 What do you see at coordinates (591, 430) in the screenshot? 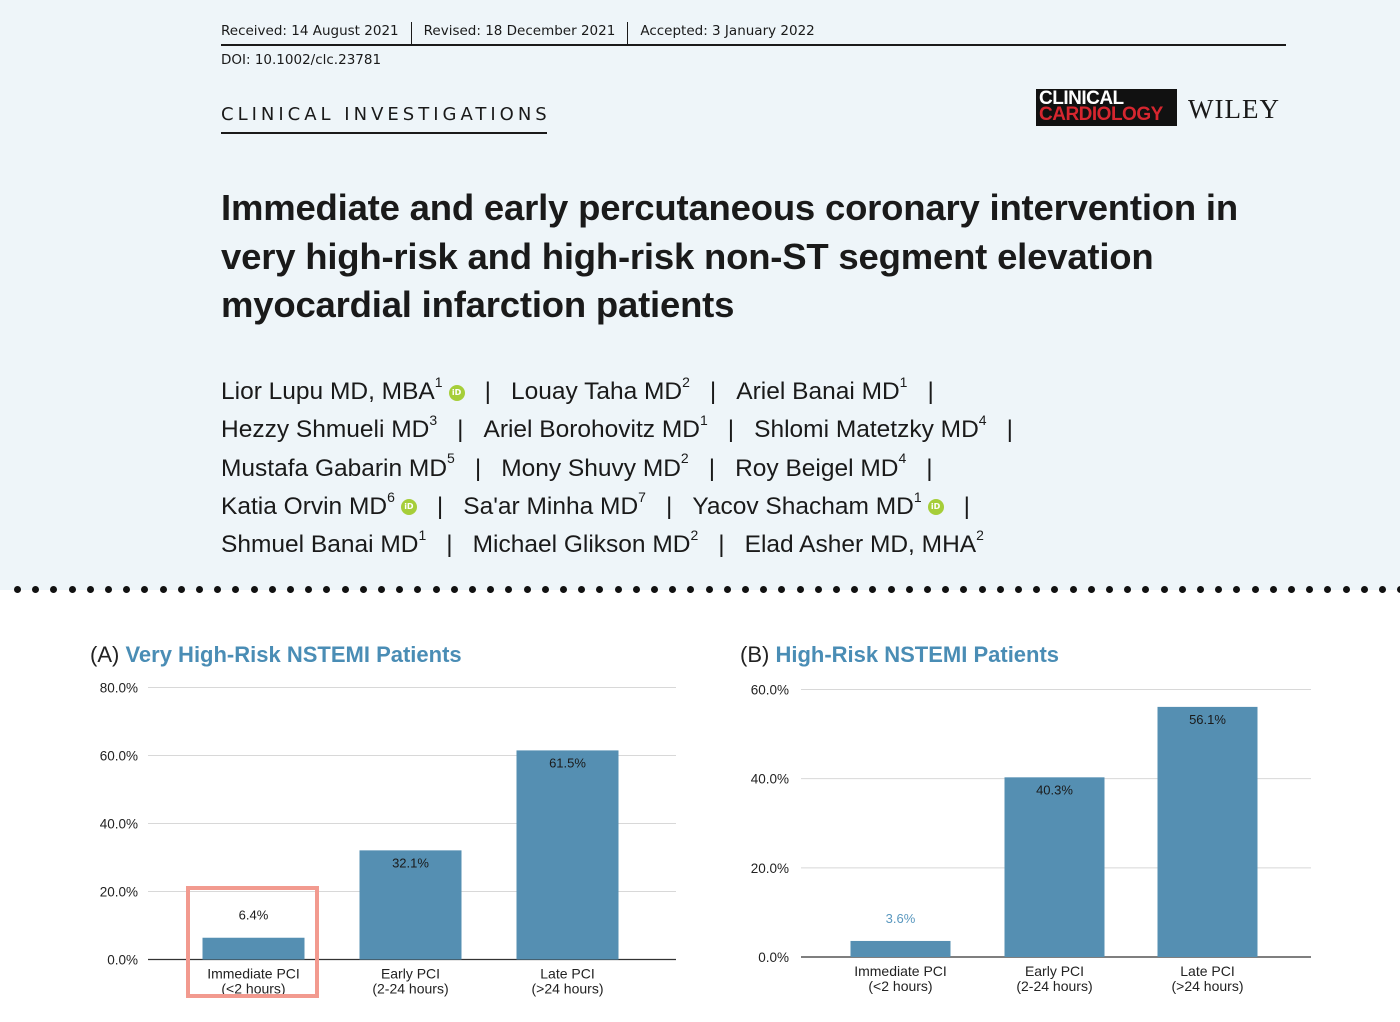
I see `author-name: Ariel Borohovitz MD` at bounding box center [591, 430].